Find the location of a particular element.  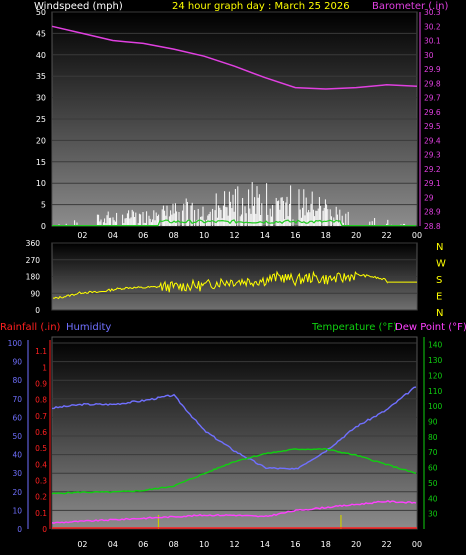

temperature-x-tick: 14 is located at coordinates (265, 544).